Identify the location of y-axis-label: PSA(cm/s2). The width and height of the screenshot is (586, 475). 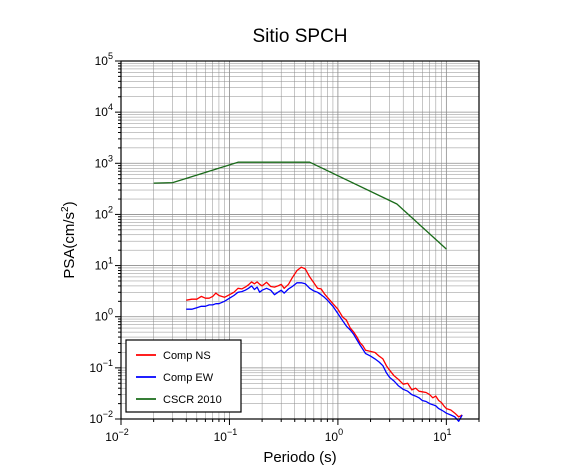
(69, 239).